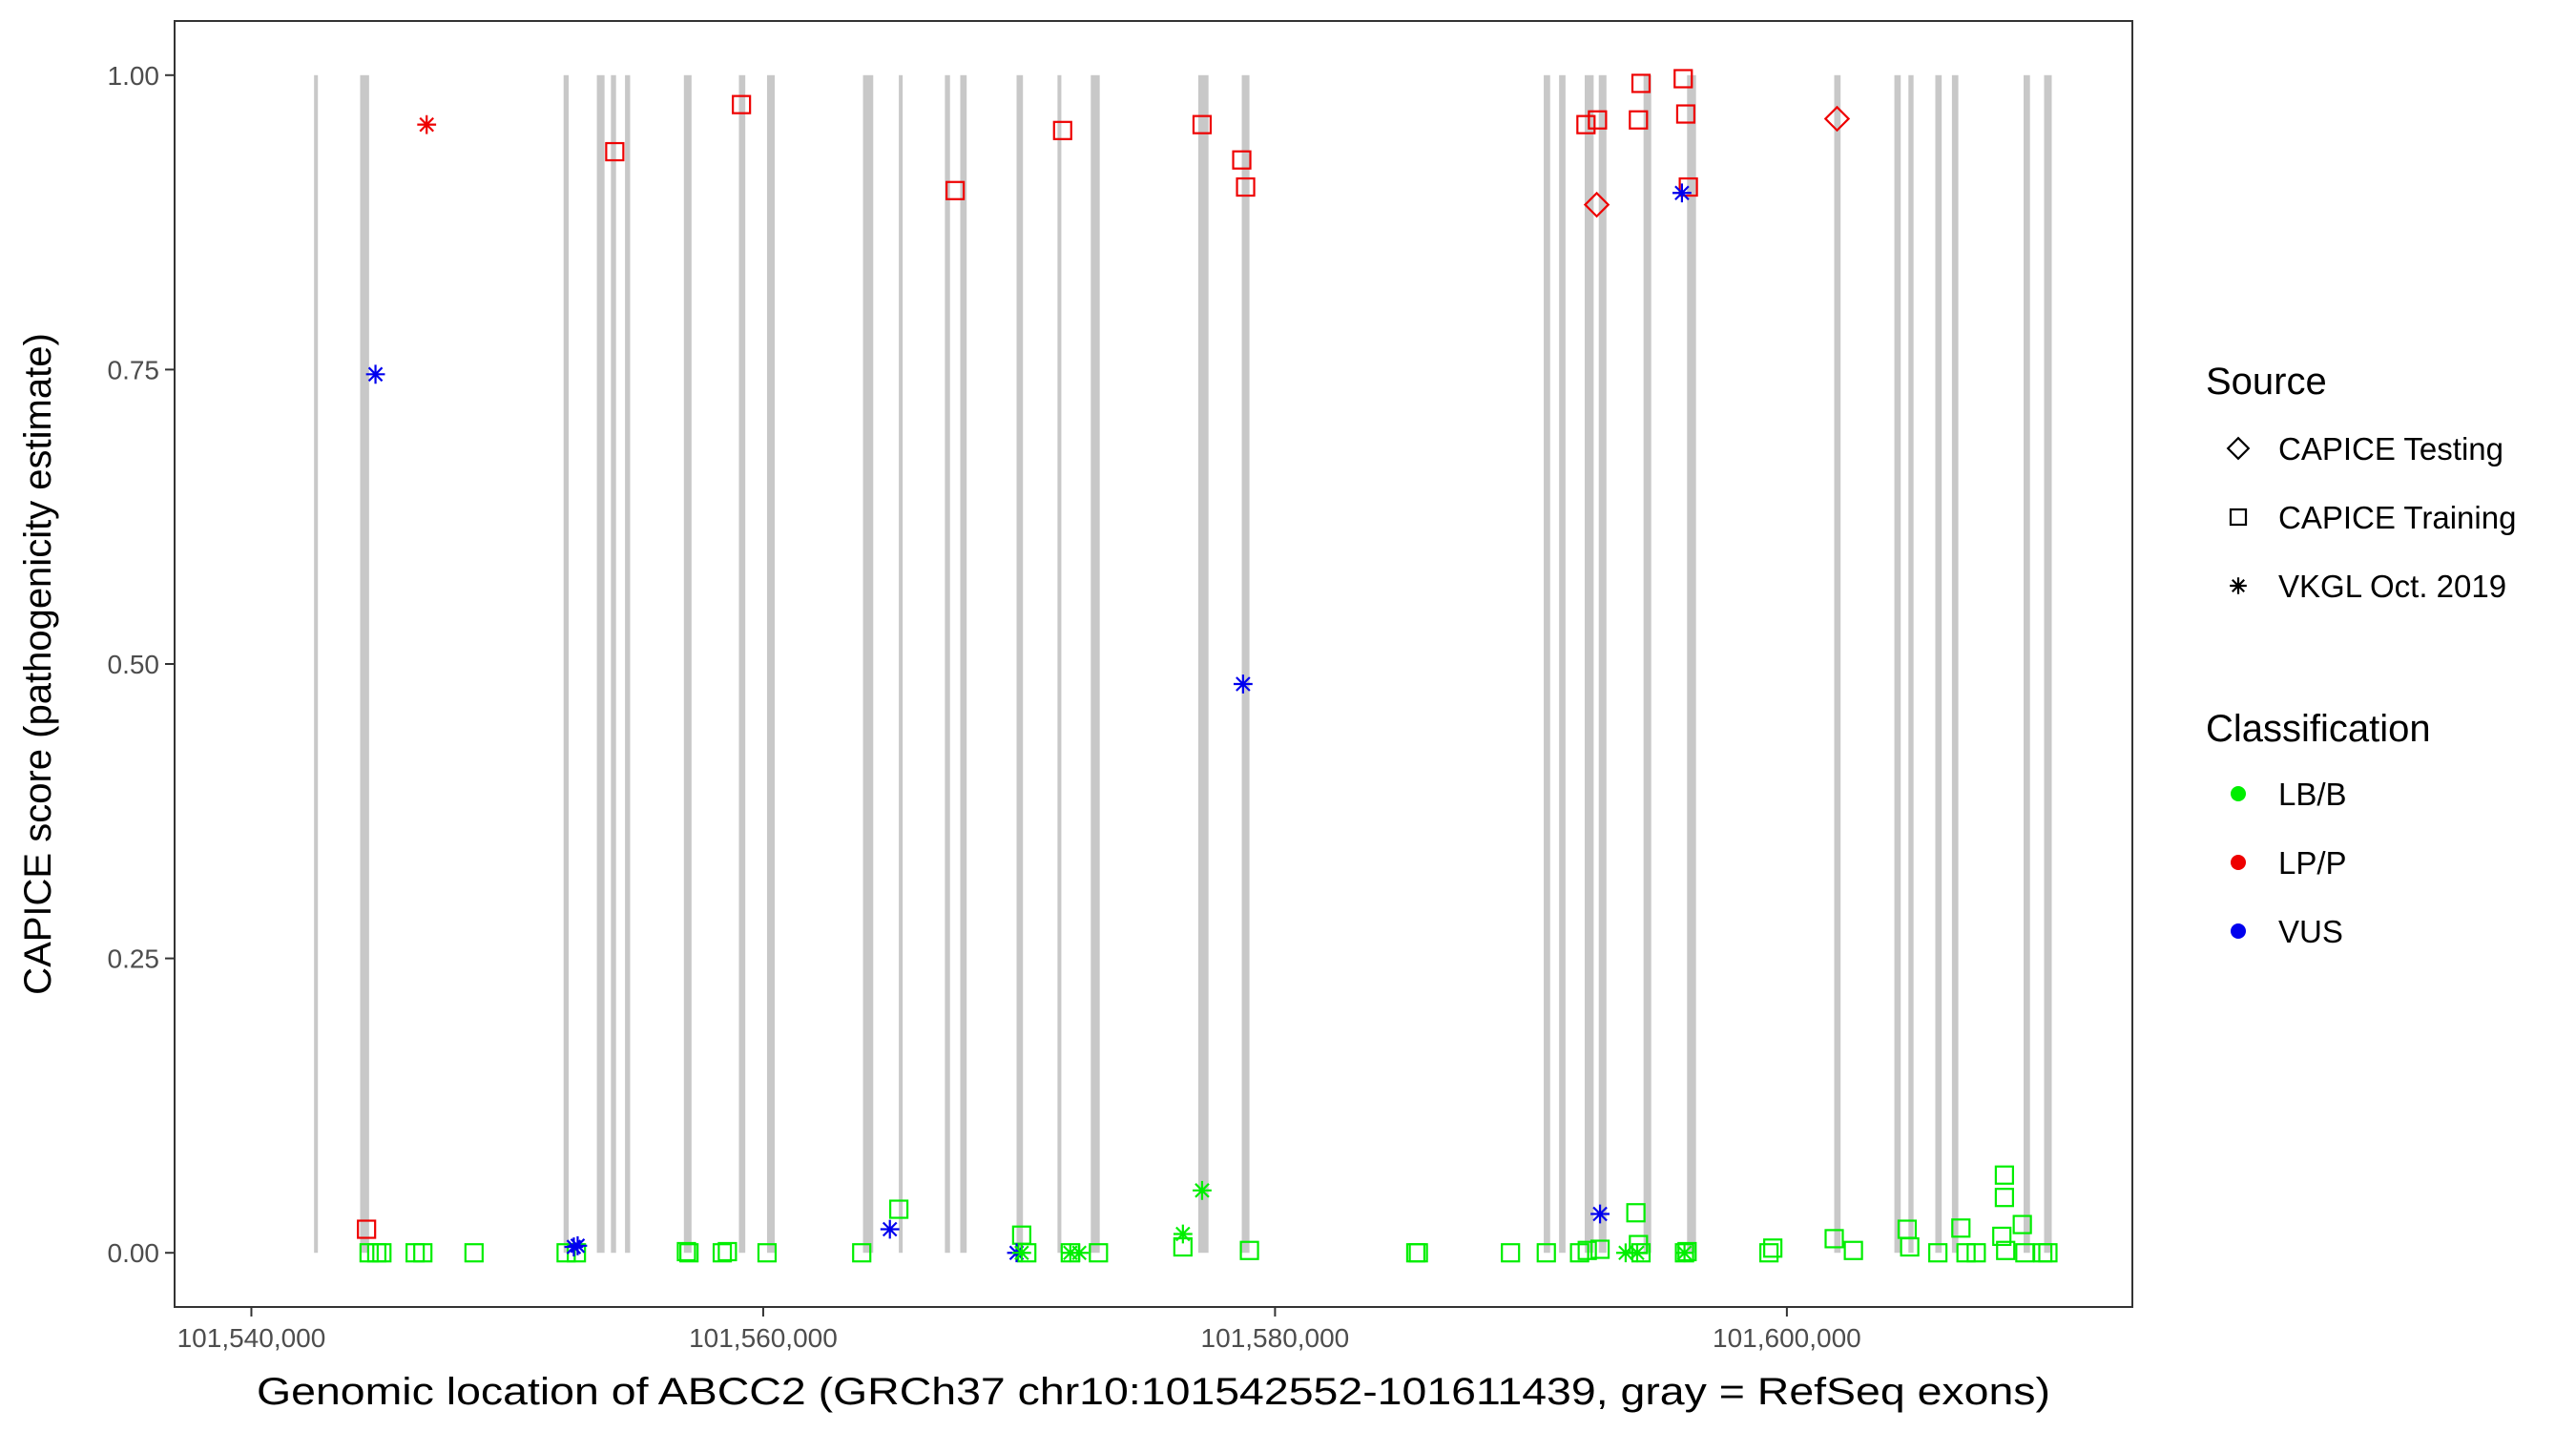 Image resolution: width=2576 pixels, height=1431 pixels. What do you see at coordinates (2289, 795) in the screenshot?
I see `legend-classification-item: LB/B` at bounding box center [2289, 795].